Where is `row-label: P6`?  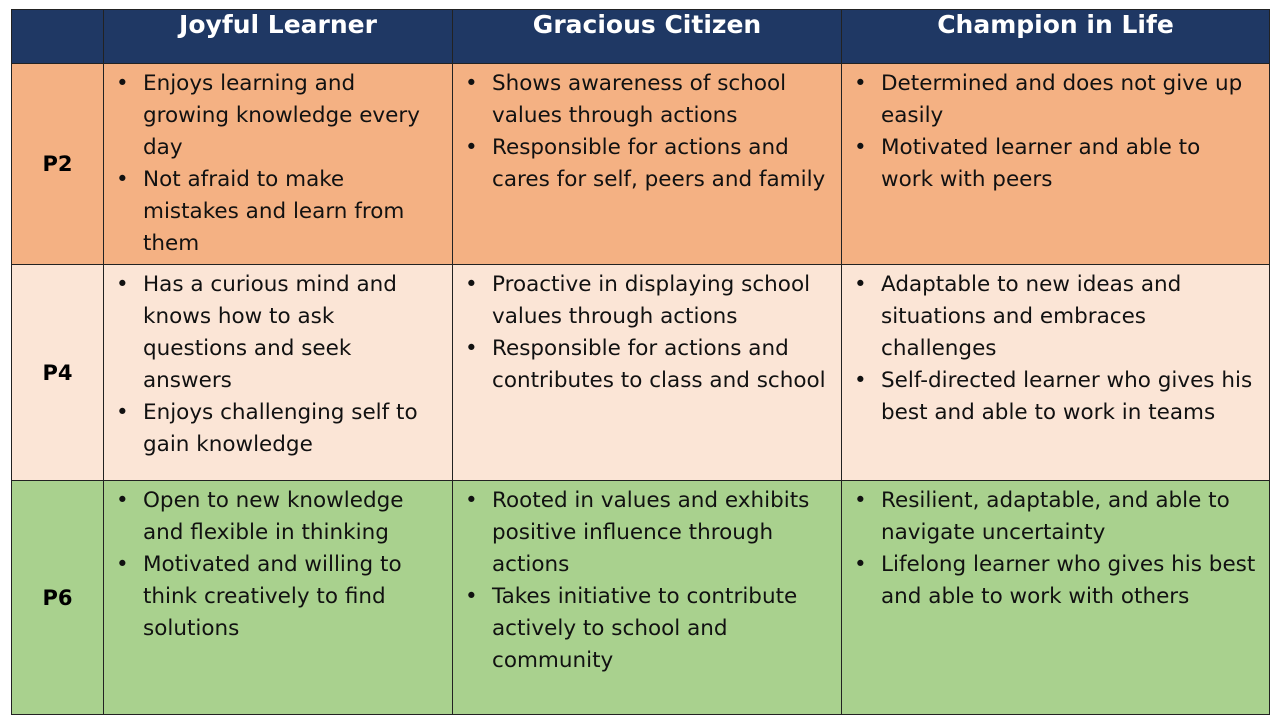
row-label: P6 is located at coordinates (57, 597).